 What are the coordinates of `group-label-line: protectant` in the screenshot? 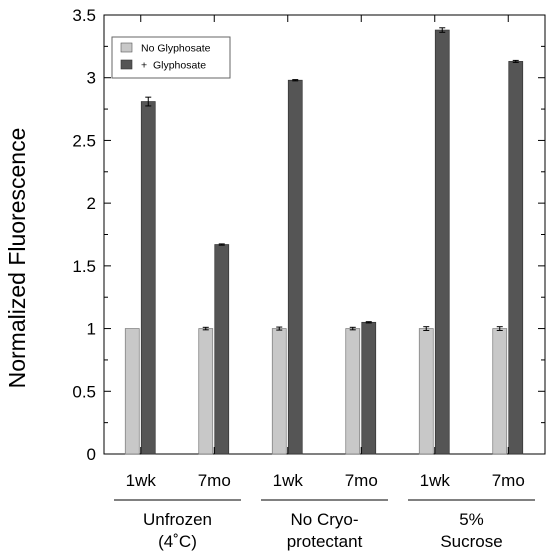 It's located at (325, 541).